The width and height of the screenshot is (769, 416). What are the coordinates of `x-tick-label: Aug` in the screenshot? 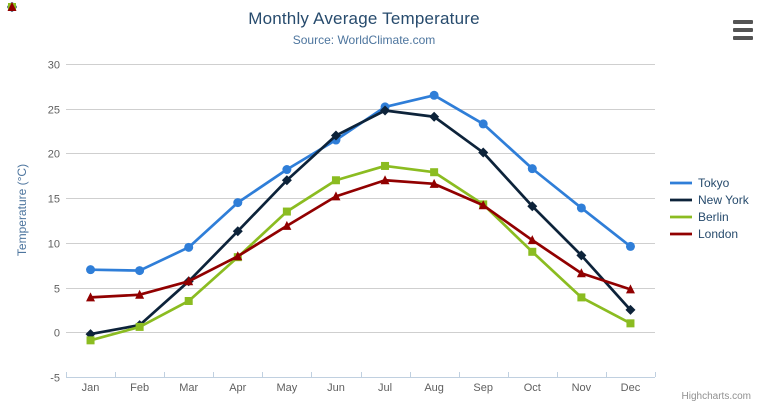 It's located at (434, 388).